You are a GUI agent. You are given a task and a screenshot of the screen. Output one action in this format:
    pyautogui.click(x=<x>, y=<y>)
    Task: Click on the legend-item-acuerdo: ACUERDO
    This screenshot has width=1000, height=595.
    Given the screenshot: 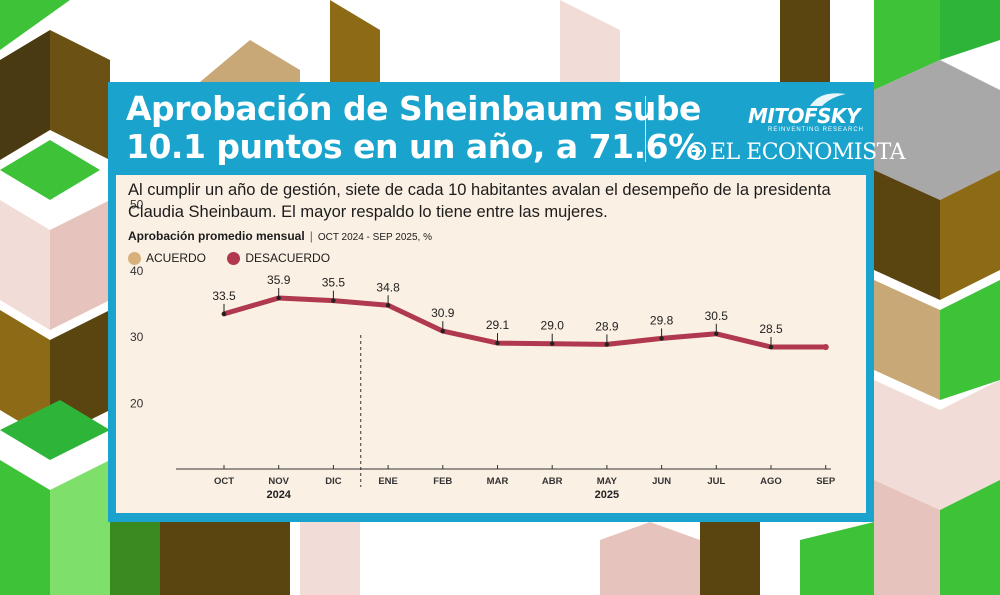 What is the action you would take?
    pyautogui.click(x=167, y=258)
    